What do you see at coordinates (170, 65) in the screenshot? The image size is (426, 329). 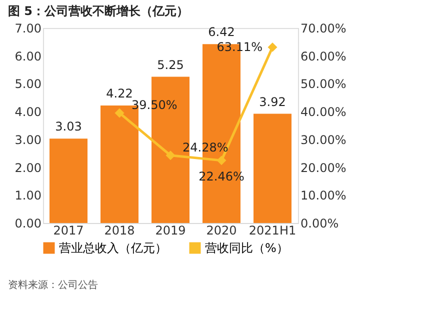 I see `data-label: 5.25` at bounding box center [170, 65].